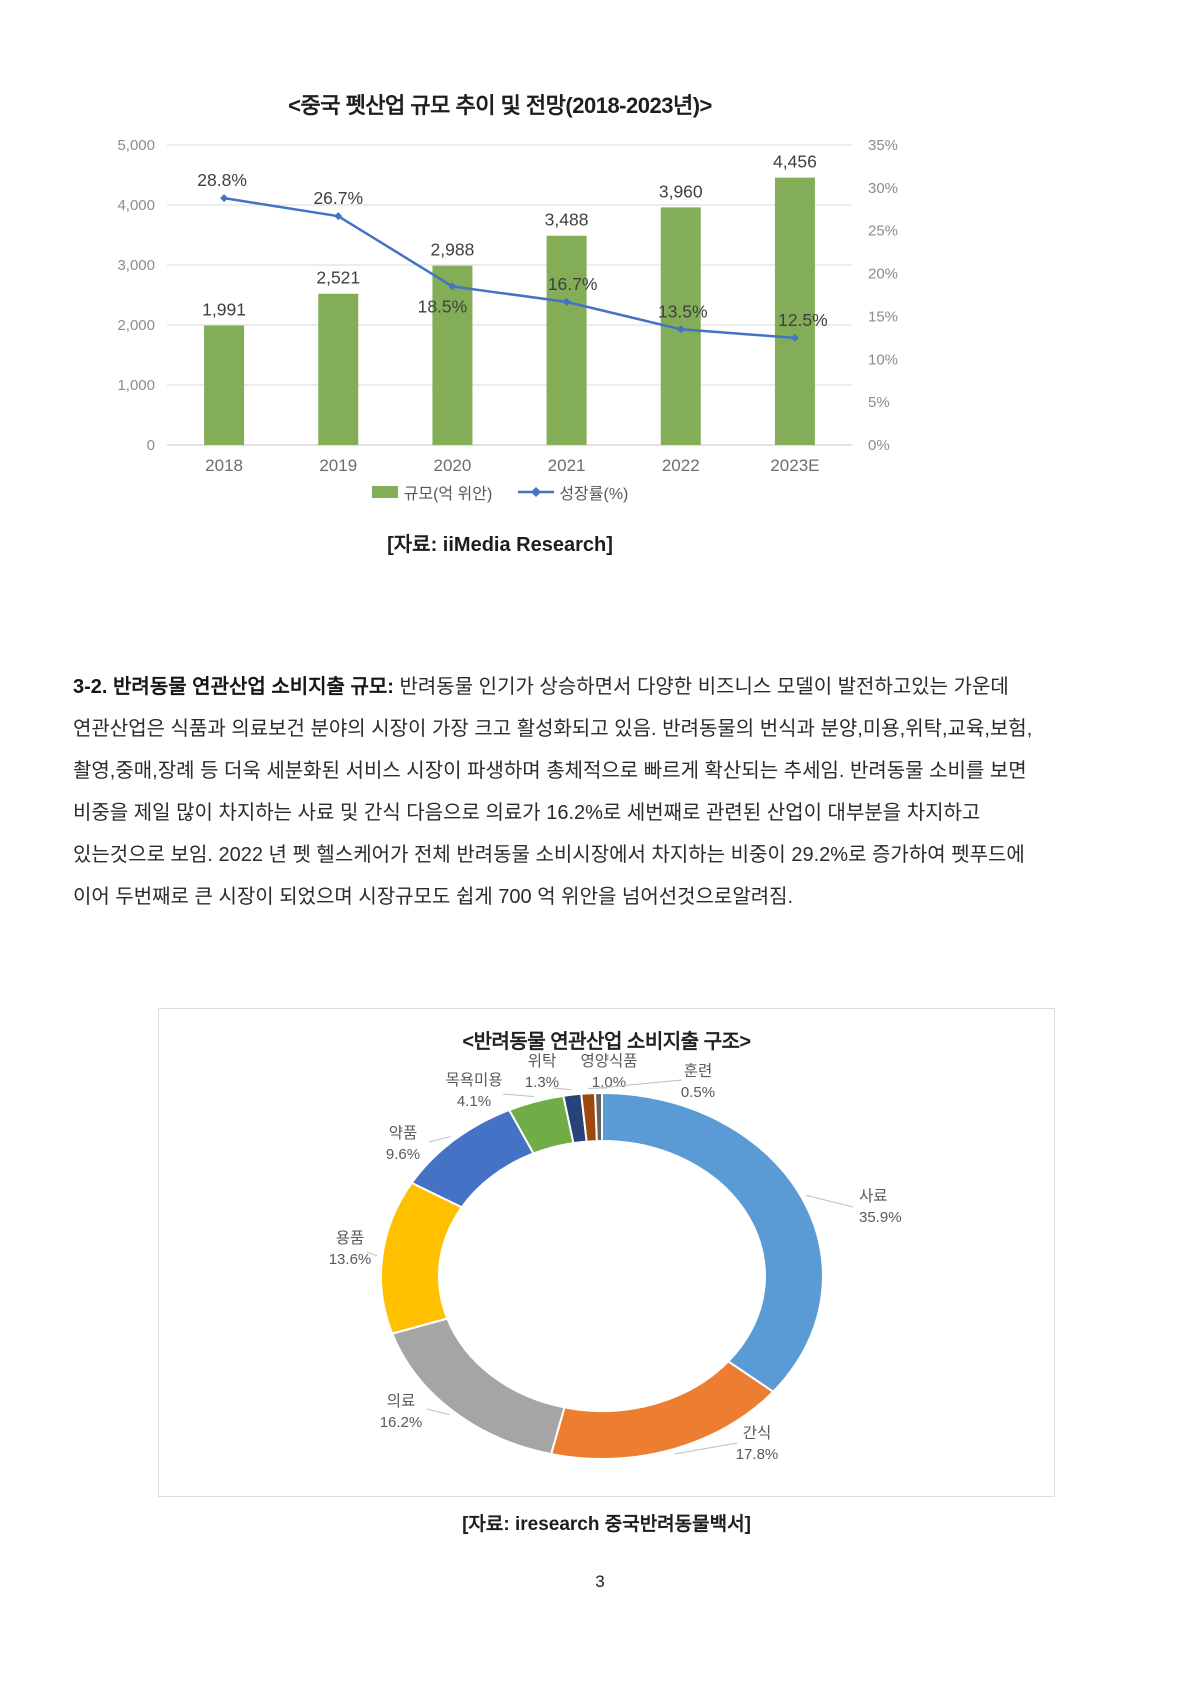 Image resolution: width=1200 pixels, height=1697 pixels. What do you see at coordinates (883, 359) in the screenshot?
I see `svg-text: 10%` at bounding box center [883, 359].